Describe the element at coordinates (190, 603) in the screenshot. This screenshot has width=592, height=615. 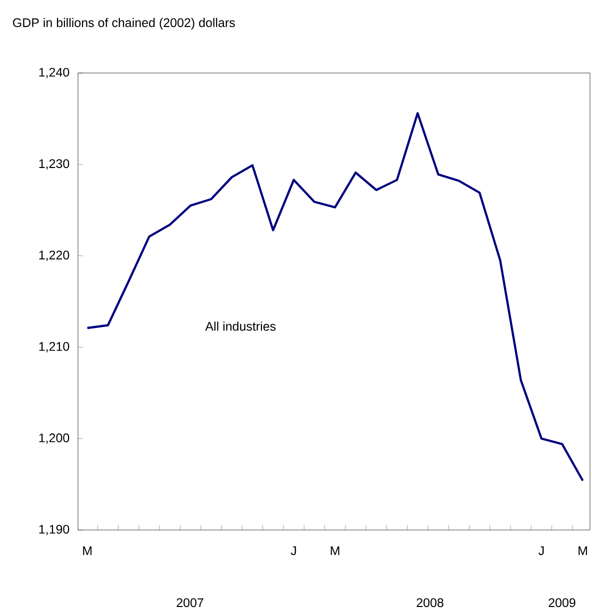
I see `text: 2007` at that location.